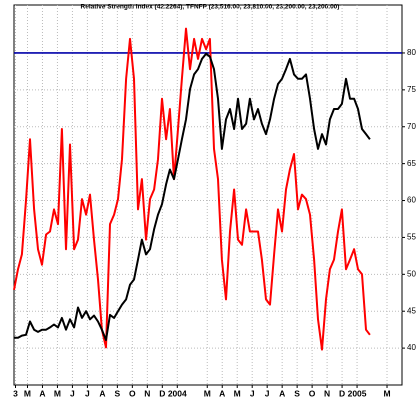 This screenshot has width=420, height=400. Describe the element at coordinates (177, 393) in the screenshot. I see `x-tick-label: 2004` at that location.